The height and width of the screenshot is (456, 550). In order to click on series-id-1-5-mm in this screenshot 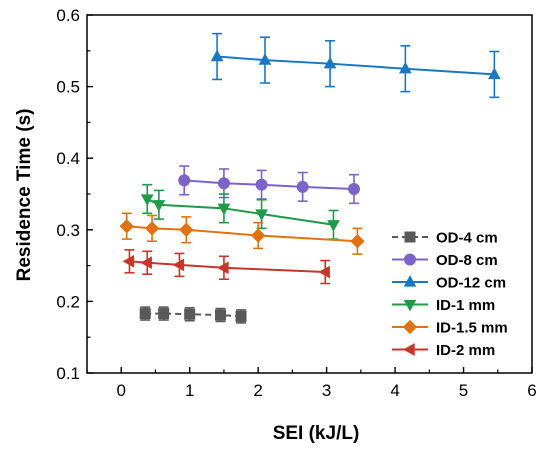, I will do `click(242, 233)`.